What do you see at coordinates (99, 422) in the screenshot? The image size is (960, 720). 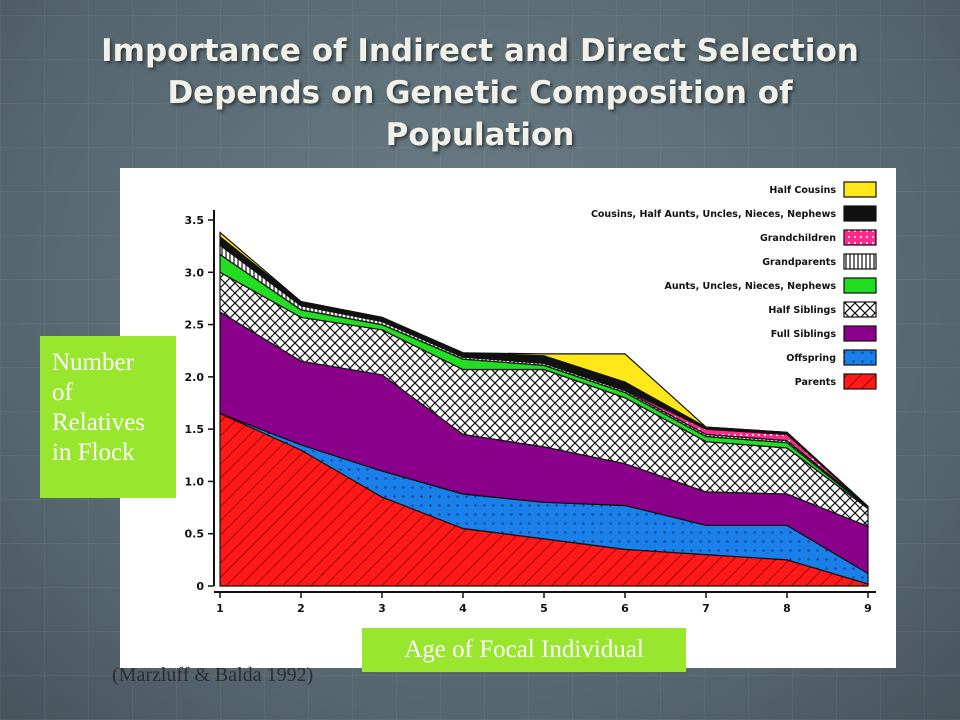 I see `y-axis-label-line-3: Relatives` at bounding box center [99, 422].